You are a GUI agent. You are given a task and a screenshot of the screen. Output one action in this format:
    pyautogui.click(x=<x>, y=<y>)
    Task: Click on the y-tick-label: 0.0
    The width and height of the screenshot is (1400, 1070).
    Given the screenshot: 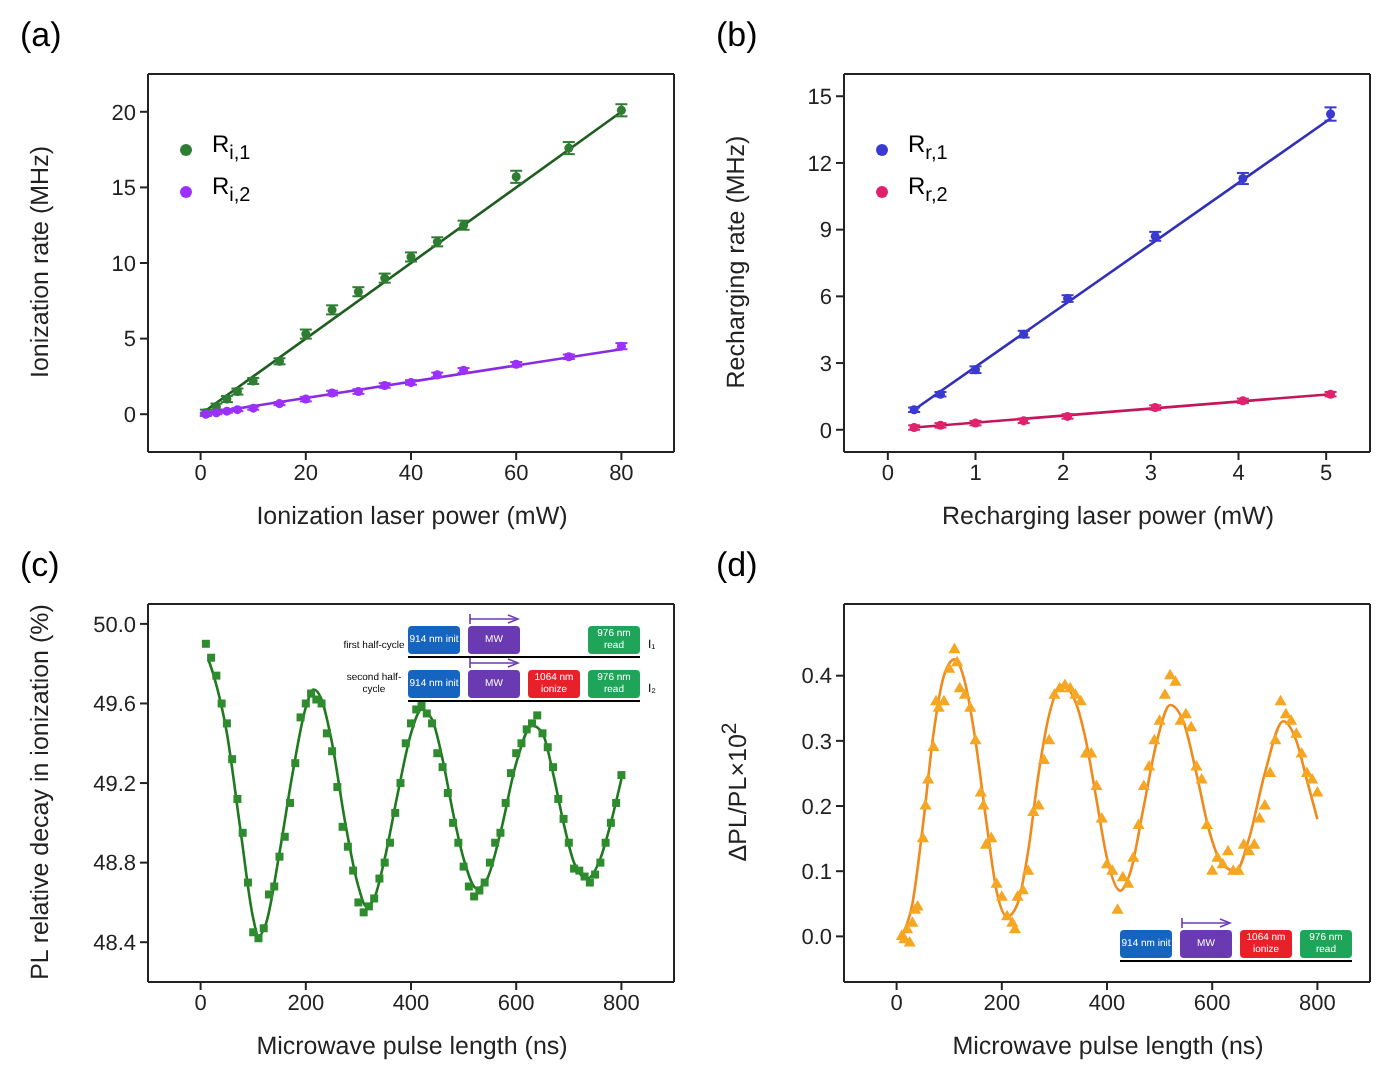 What is the action you would take?
    pyautogui.click(x=816, y=938)
    